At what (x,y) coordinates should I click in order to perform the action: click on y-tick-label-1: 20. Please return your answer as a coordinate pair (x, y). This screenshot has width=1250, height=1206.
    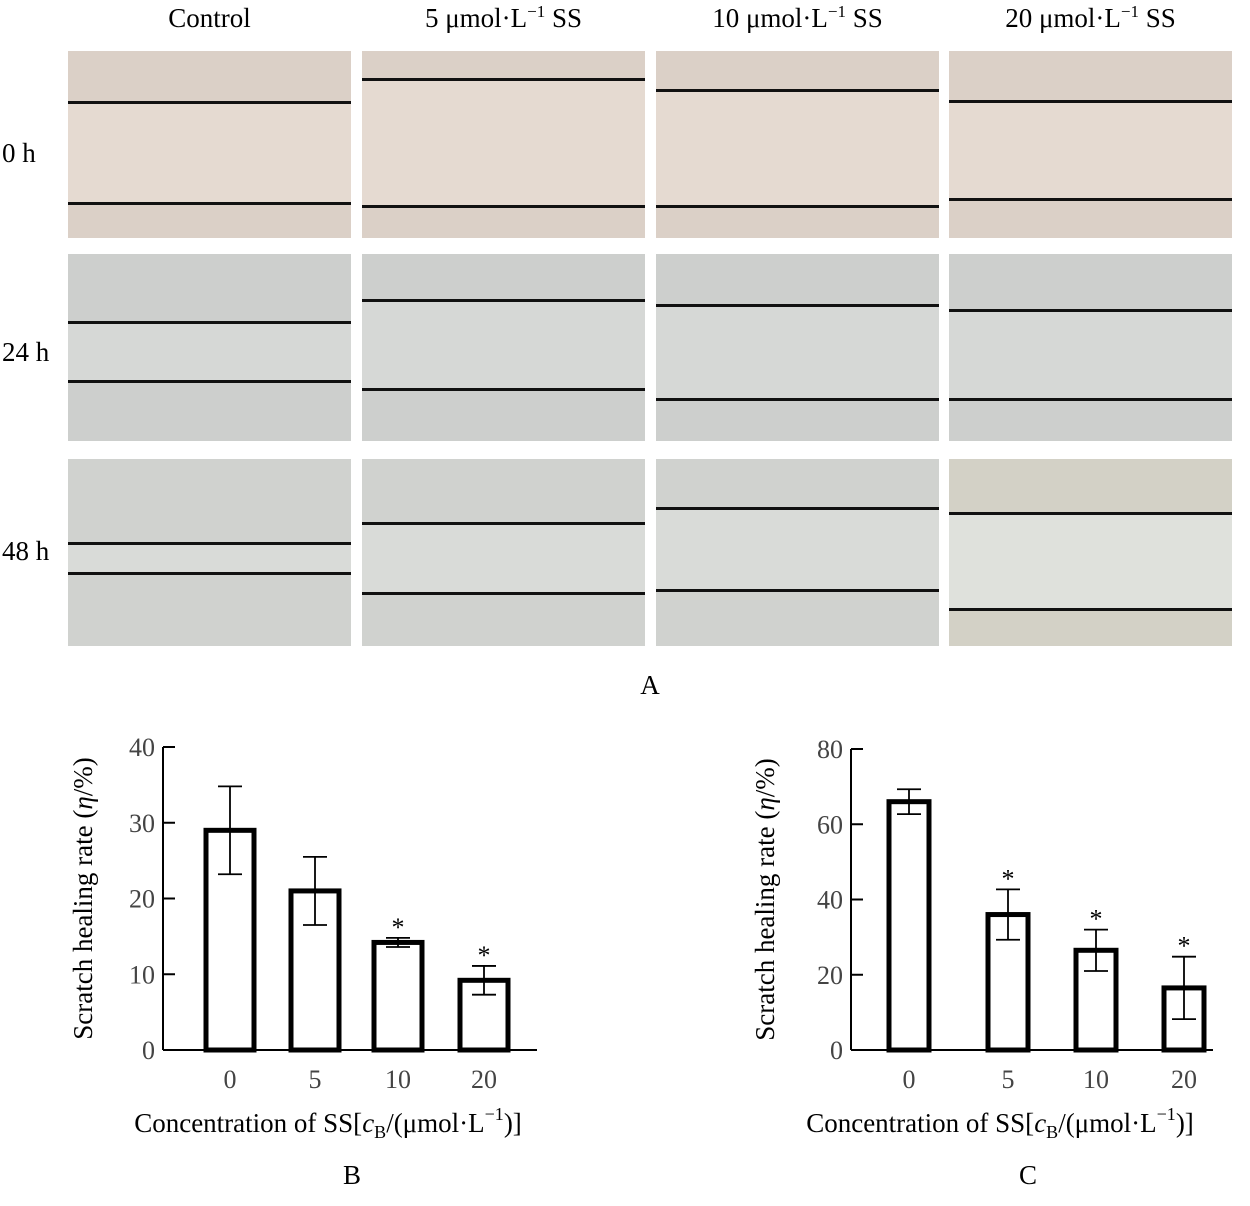
    Looking at the image, I should click on (830, 975).